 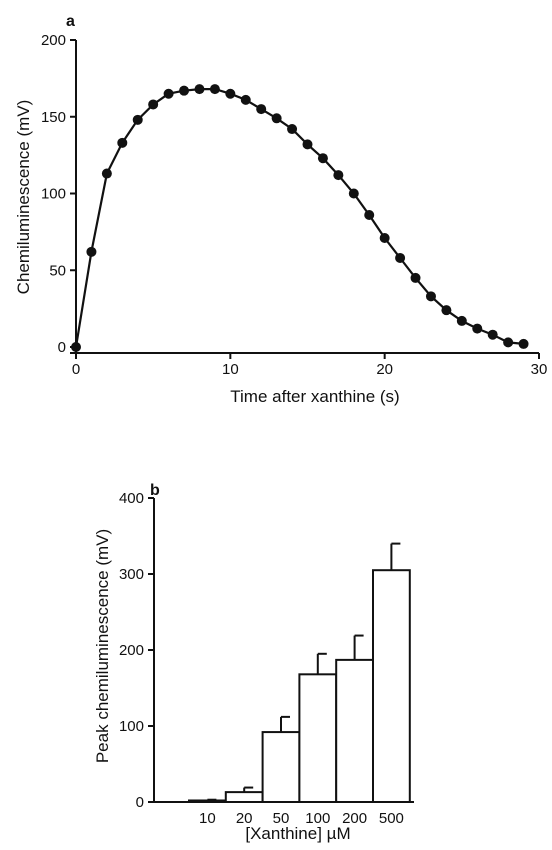 What do you see at coordinates (281, 818) in the screenshot?
I see `panel-b-x-tick-label: 50` at bounding box center [281, 818].